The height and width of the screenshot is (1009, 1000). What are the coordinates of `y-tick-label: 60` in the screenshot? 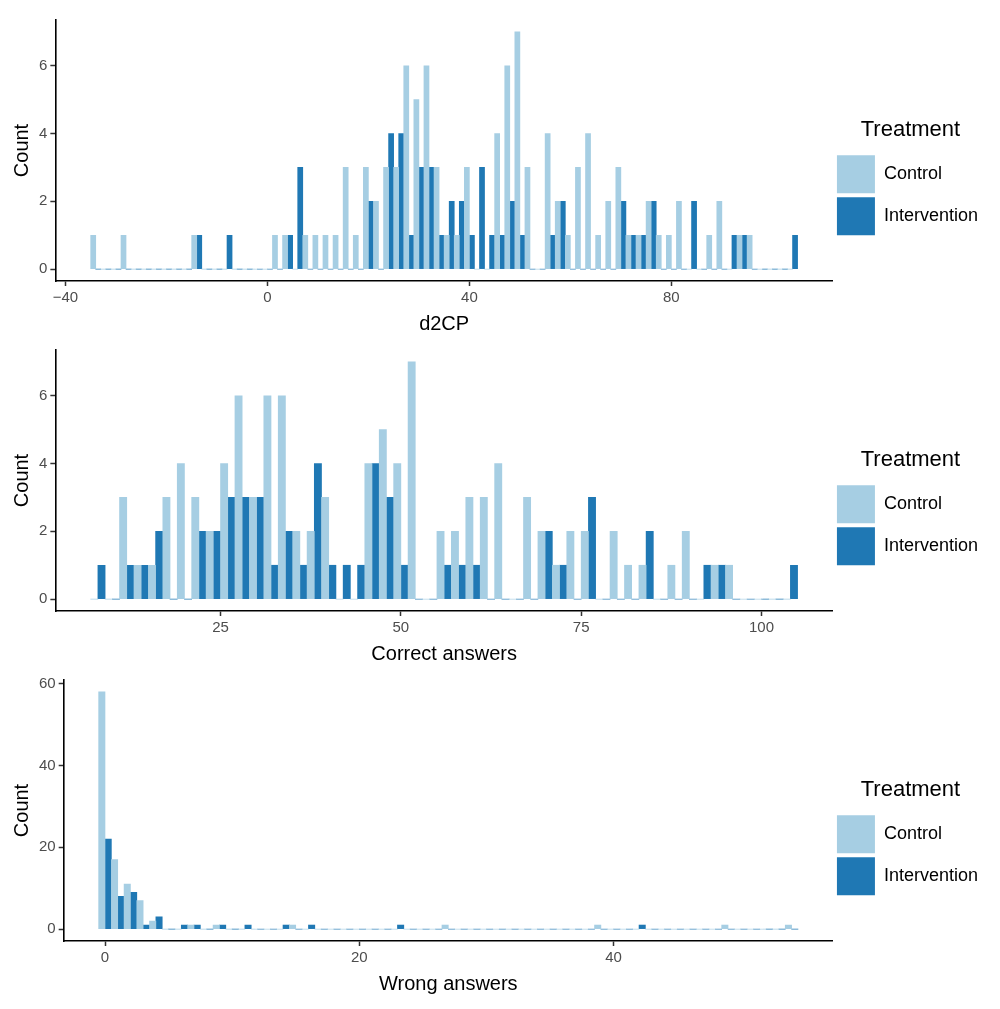 It's located at (47, 682).